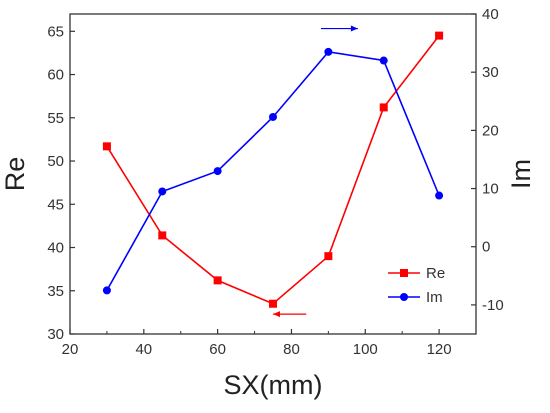 The image size is (550, 413). Describe the element at coordinates (291, 349) in the screenshot. I see `x-tick-label: 80` at that location.